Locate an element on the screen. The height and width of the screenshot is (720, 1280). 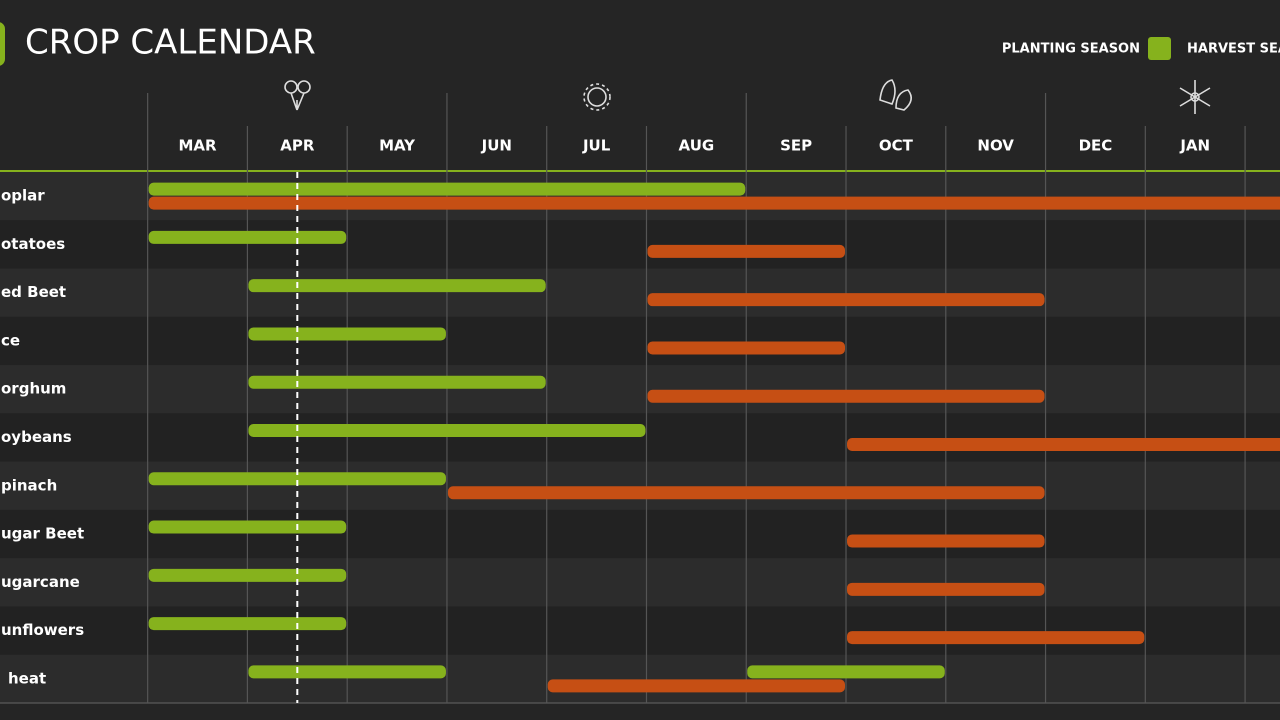
row-label: ce is located at coordinates (10, 340).